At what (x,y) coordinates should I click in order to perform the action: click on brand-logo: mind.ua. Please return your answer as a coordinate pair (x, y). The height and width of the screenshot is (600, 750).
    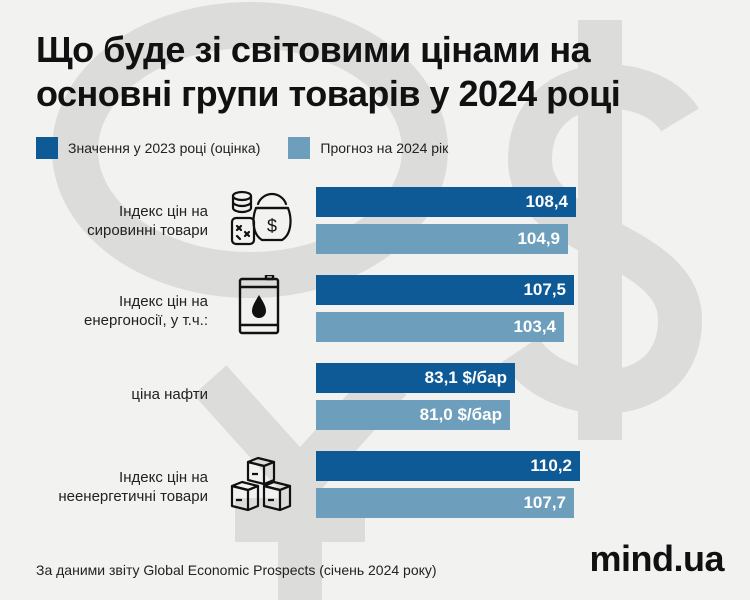
    Looking at the image, I should click on (656, 558).